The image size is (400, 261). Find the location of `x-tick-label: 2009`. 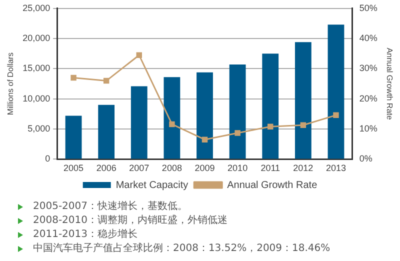

x-tick-label: 2009 is located at coordinates (204, 168).